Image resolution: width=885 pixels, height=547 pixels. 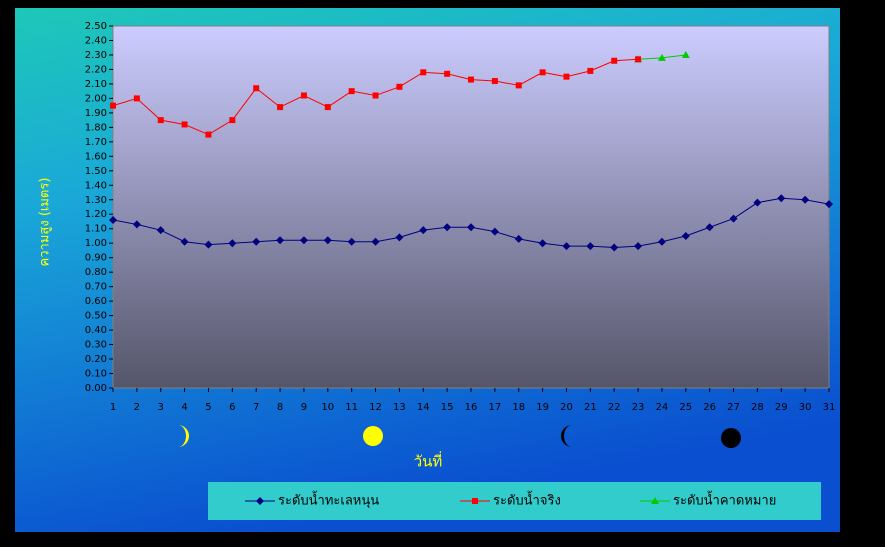 What do you see at coordinates (96, 258) in the screenshot?
I see `y-tick-label: 0.90` at bounding box center [96, 258].